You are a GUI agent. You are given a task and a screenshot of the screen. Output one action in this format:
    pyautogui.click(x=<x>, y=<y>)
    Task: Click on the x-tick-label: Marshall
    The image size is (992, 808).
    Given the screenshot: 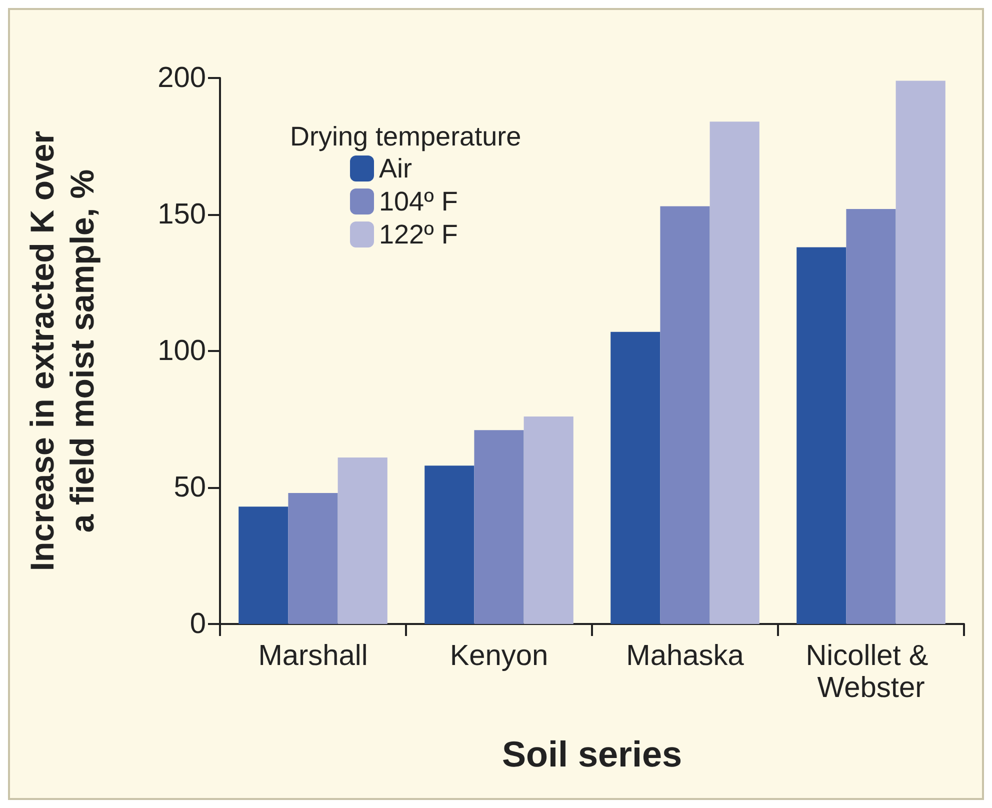 What is the action you would take?
    pyautogui.click(x=313, y=656)
    